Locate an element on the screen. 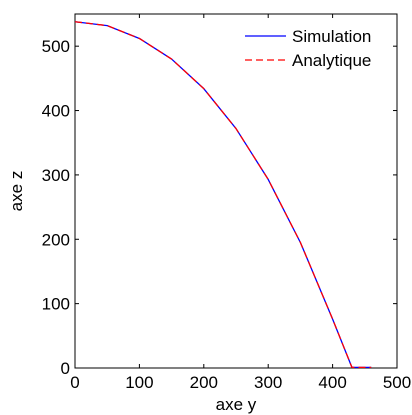 The height and width of the screenshot is (415, 412). legend: Simulation Analytique is located at coordinates (308, 48).